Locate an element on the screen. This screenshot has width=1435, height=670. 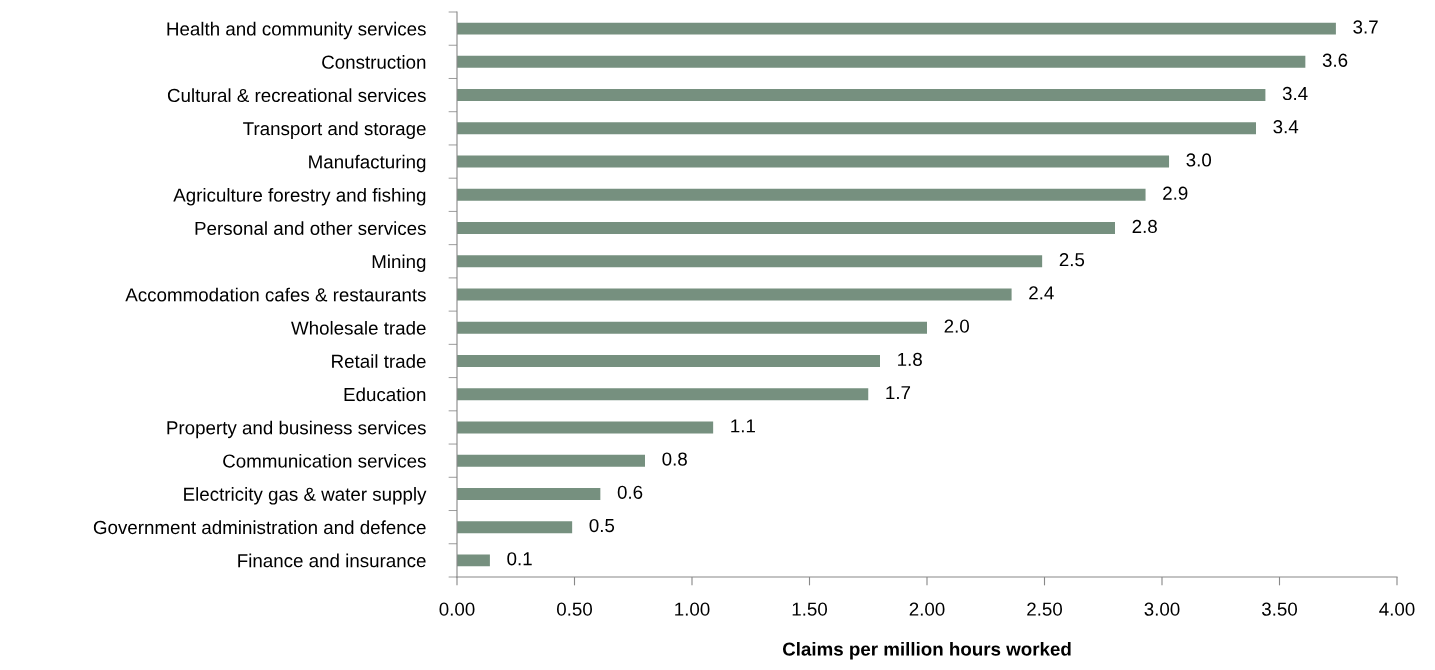
y-tick-label: Agriculture forestry and fishing is located at coordinates (299, 197).